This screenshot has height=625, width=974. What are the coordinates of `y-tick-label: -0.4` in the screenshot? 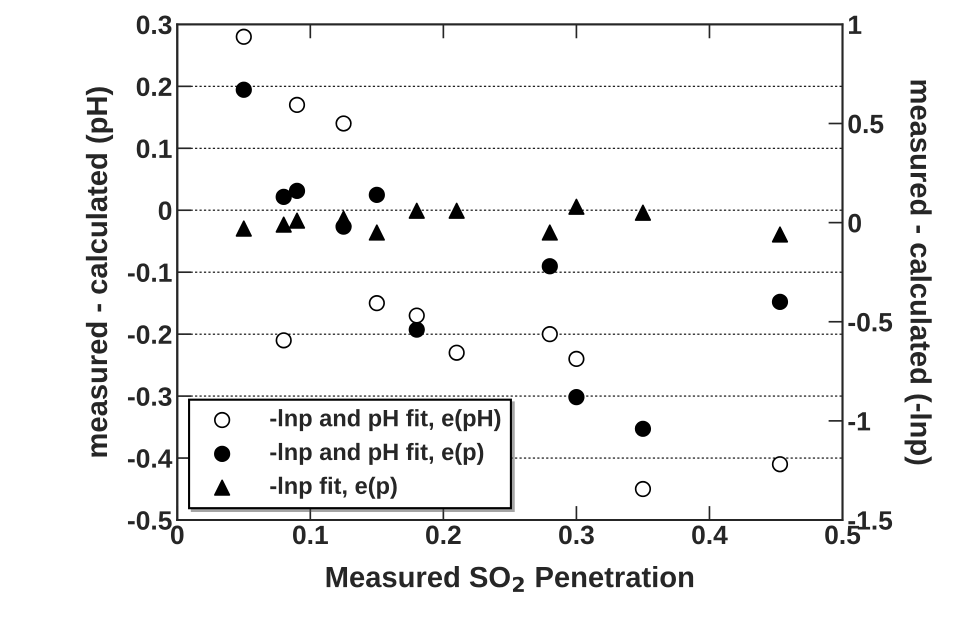 It's located at (150, 458).